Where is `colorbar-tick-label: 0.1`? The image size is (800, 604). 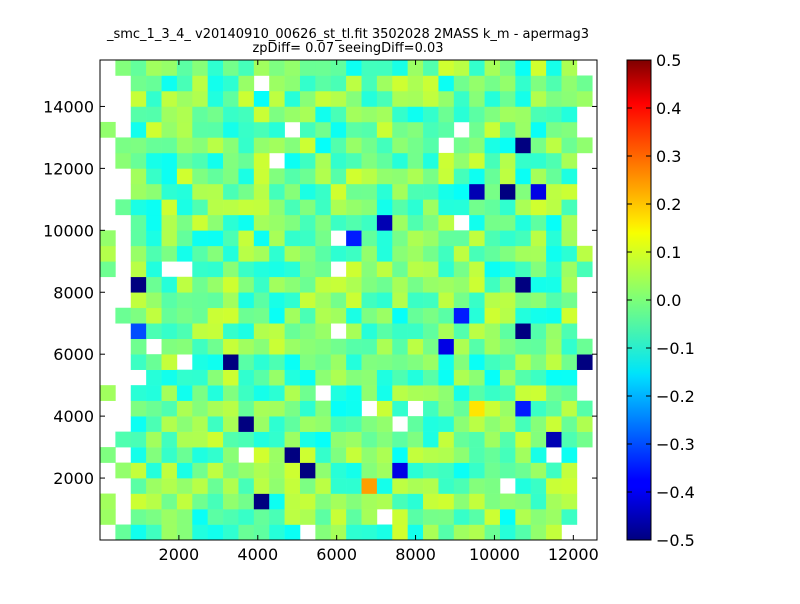
colorbar-tick-label: 0.1 is located at coordinates (668, 252).